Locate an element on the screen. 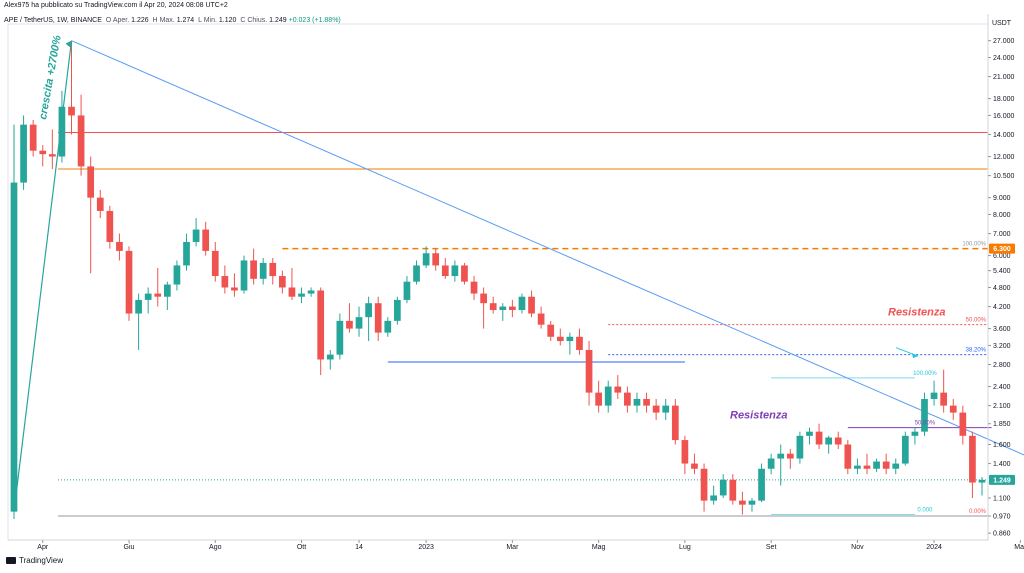 This screenshot has height=573, width=1024. high-text: Max. is located at coordinates (167, 20).